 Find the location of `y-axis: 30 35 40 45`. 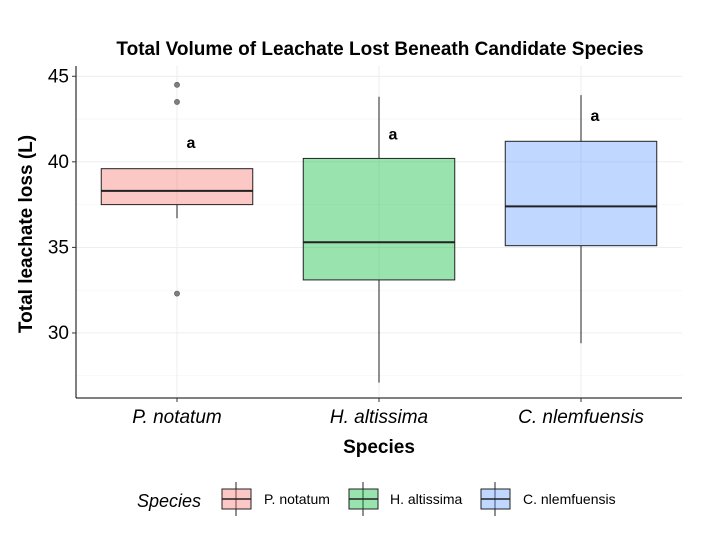

y-axis: 30 35 40 45 is located at coordinates (62, 232).